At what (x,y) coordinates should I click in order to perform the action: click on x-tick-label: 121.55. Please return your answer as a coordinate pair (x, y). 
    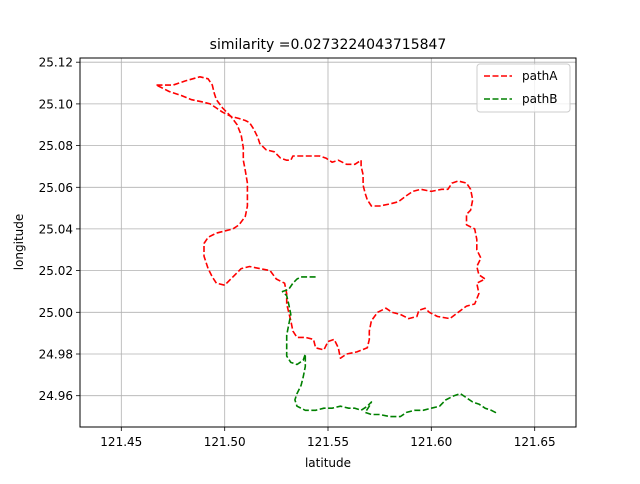
    Looking at the image, I should click on (328, 442).